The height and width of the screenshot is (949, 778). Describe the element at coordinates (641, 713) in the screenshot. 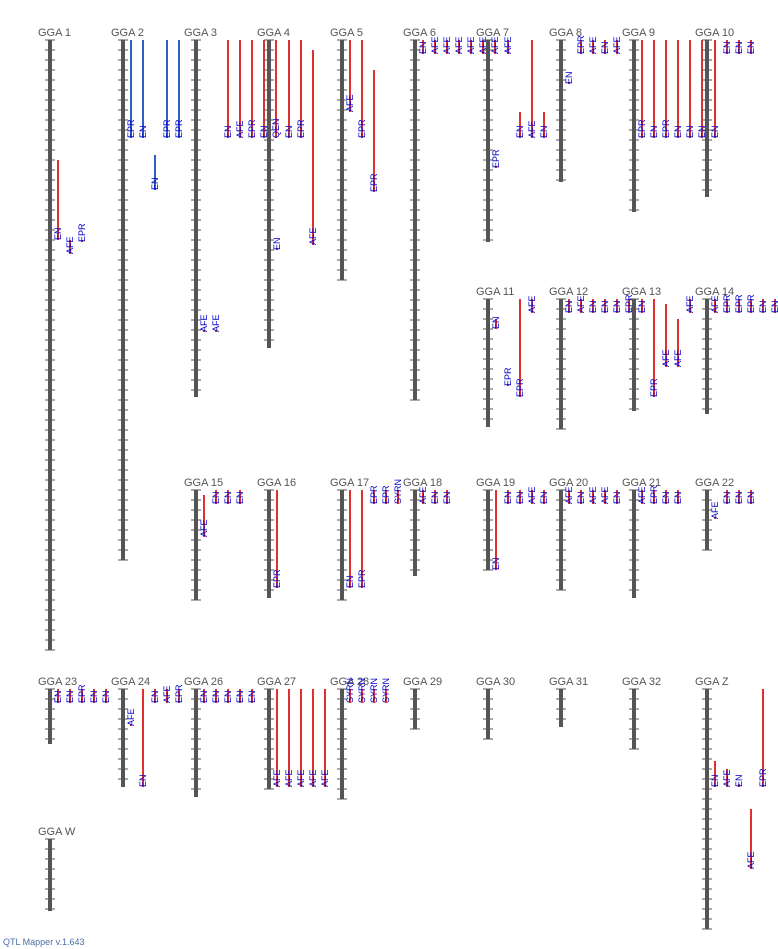

I see `chromosome-gga-32: GGA 32` at that location.